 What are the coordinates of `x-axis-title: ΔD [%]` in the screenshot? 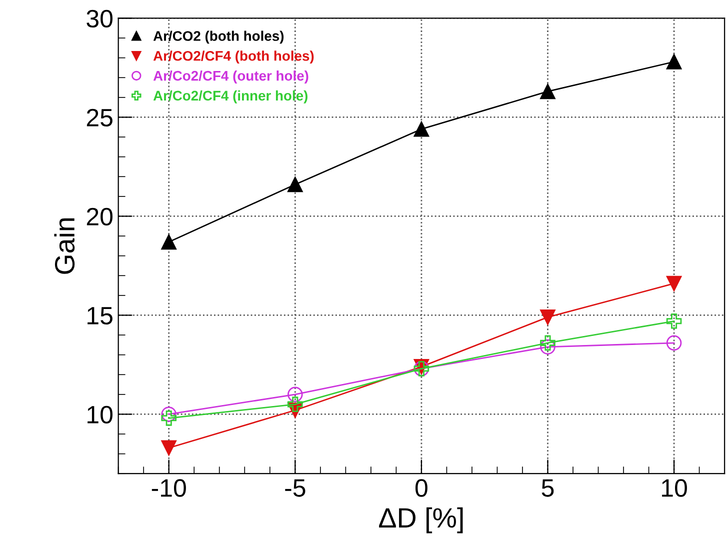 It's located at (421, 520).